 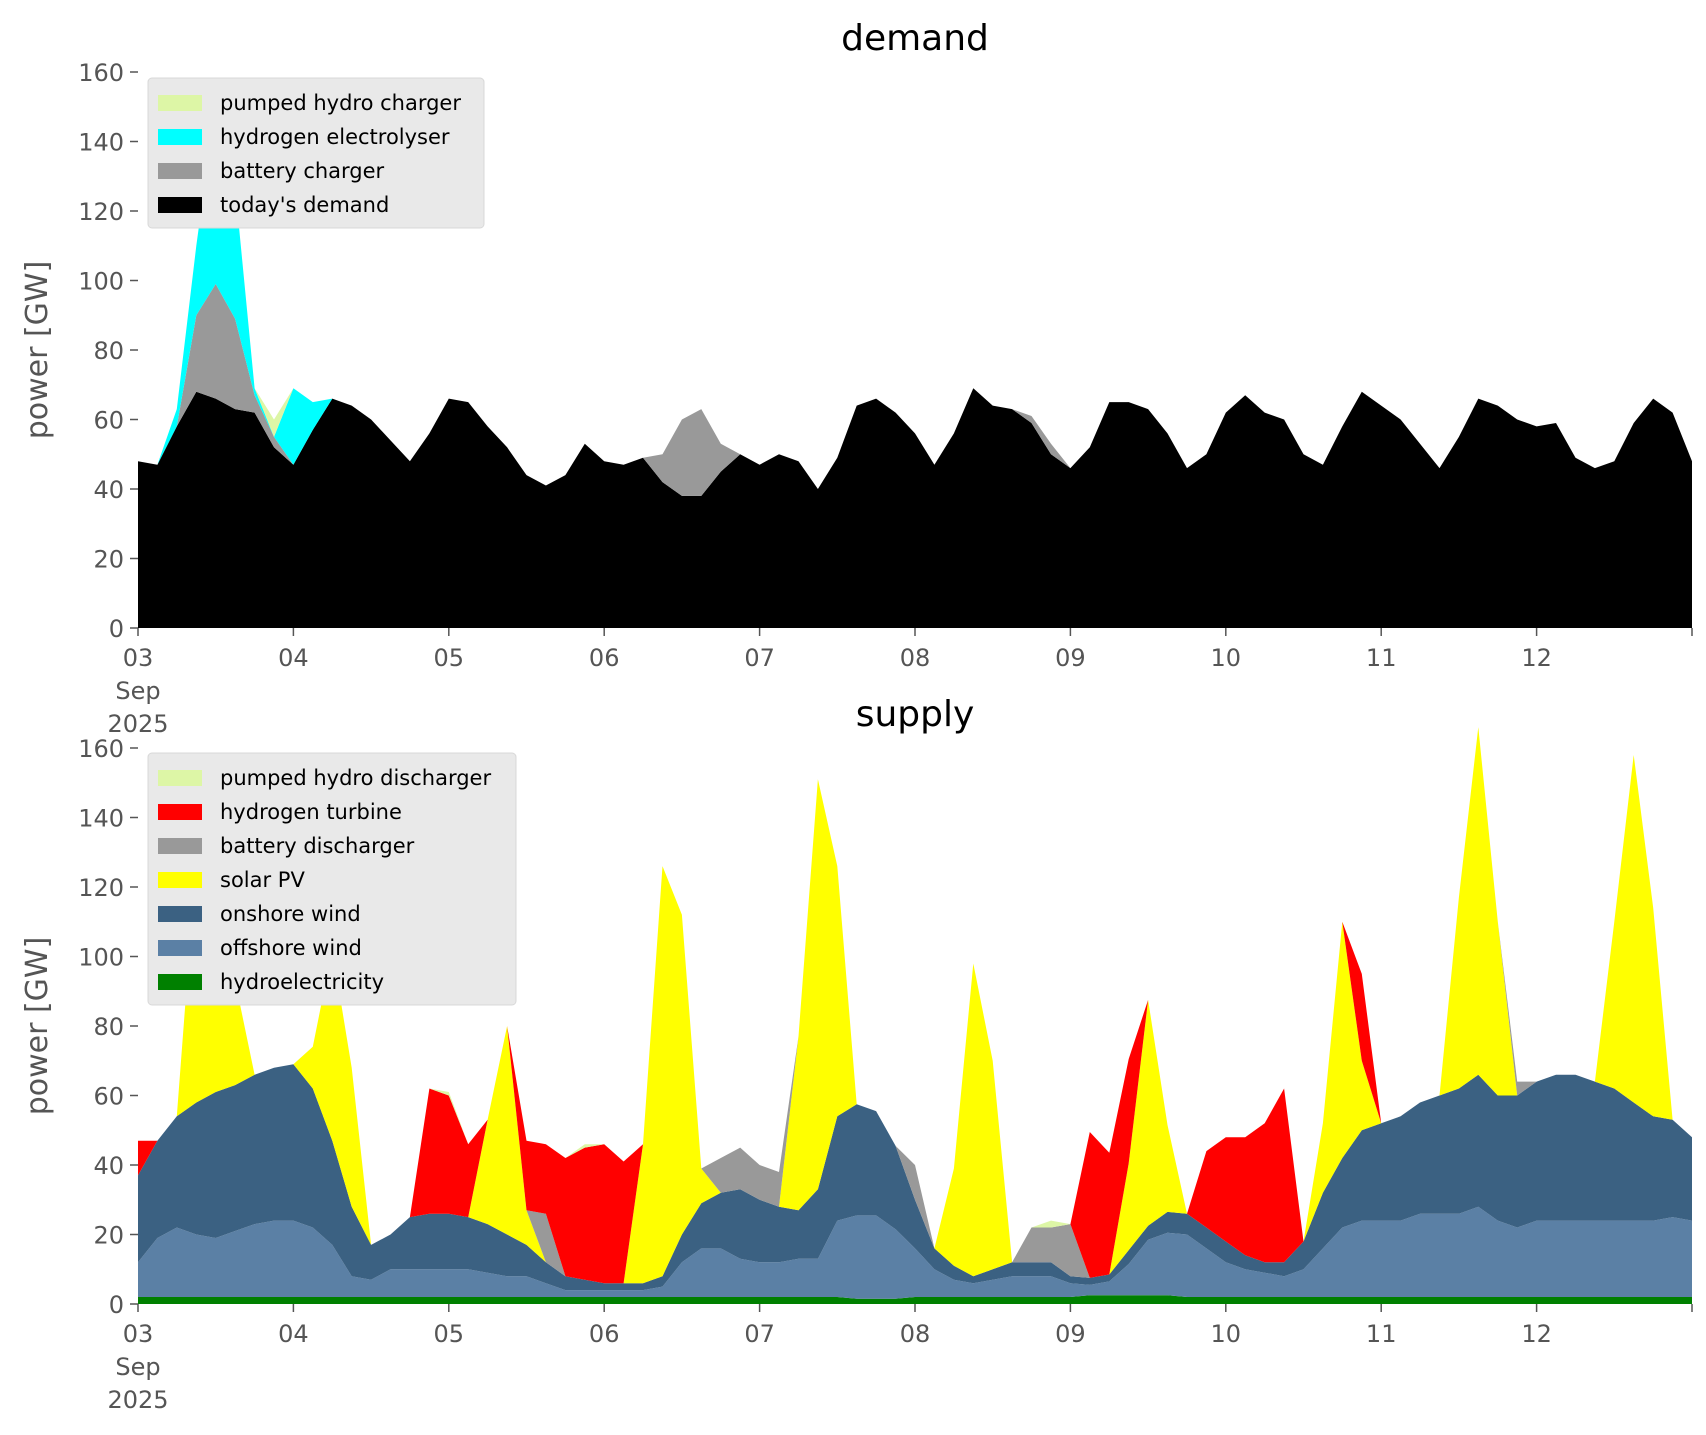 I want to click on supply-y-tick-label: 160, so click(x=101, y=749).